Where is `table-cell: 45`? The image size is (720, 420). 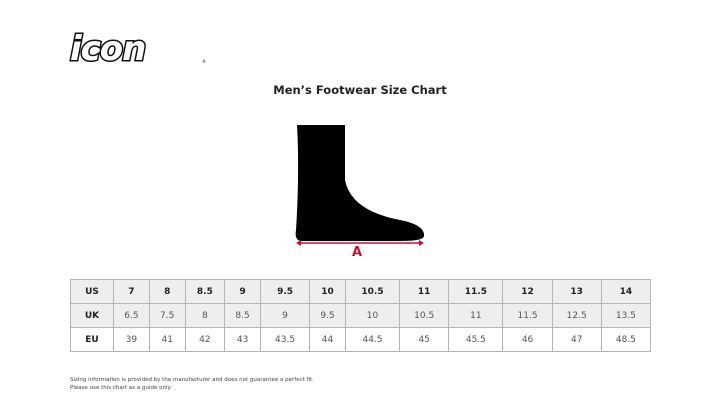 table-cell: 45 is located at coordinates (424, 339).